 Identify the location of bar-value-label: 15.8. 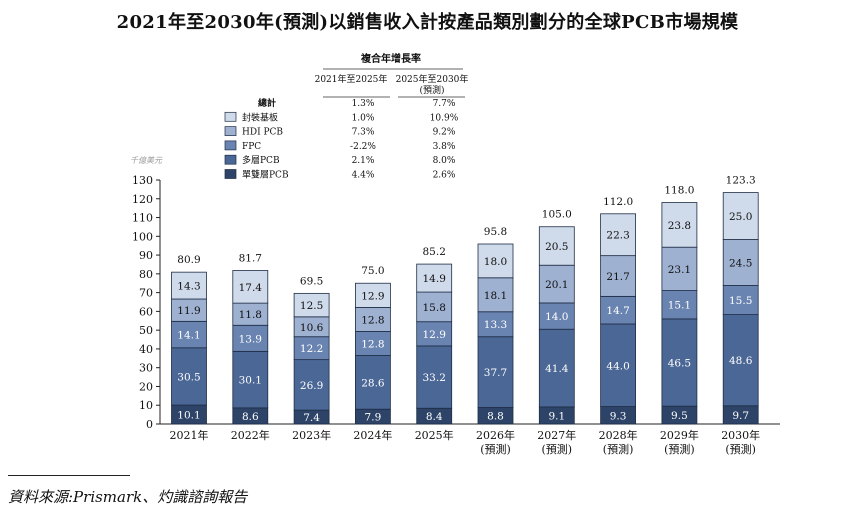
(434, 308).